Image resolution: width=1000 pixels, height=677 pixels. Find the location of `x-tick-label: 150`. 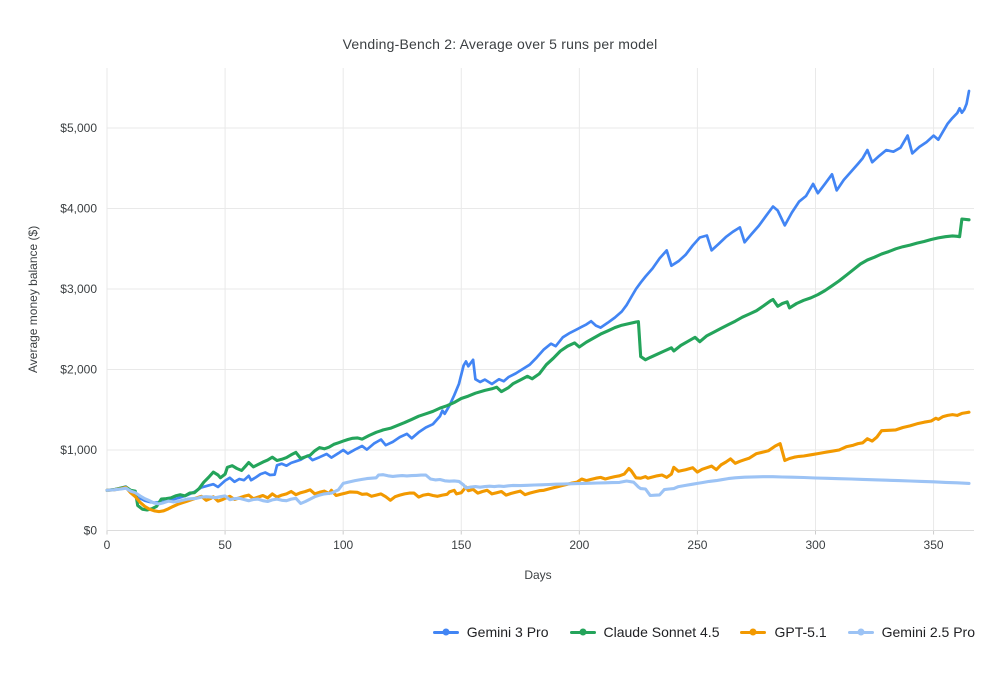

x-tick-label: 150 is located at coordinates (461, 545).